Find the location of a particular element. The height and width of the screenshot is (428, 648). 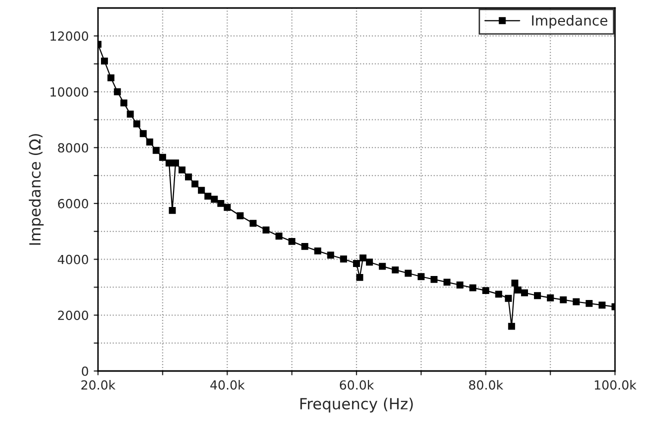

y-tick-label: 0 is located at coordinates (85, 371).